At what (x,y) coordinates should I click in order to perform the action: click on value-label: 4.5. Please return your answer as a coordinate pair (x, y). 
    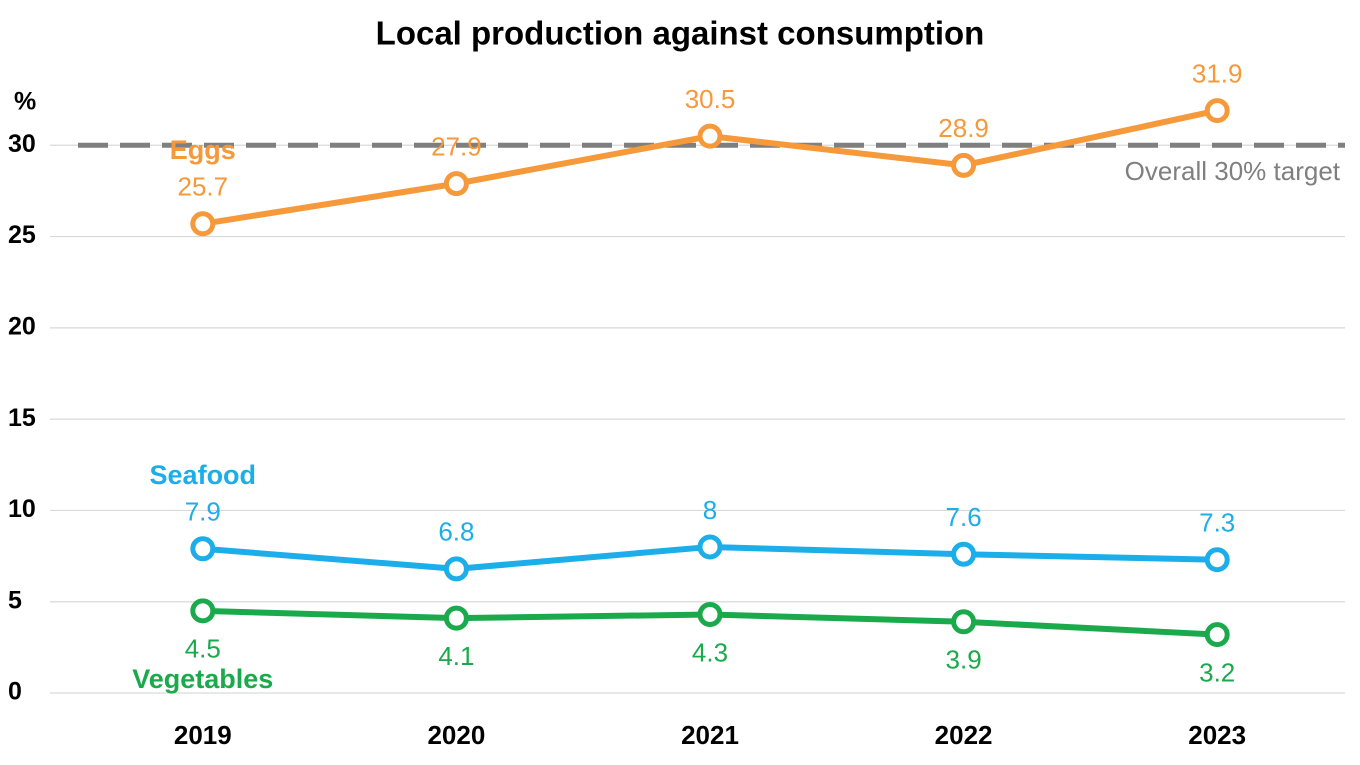
    Looking at the image, I should click on (203, 649).